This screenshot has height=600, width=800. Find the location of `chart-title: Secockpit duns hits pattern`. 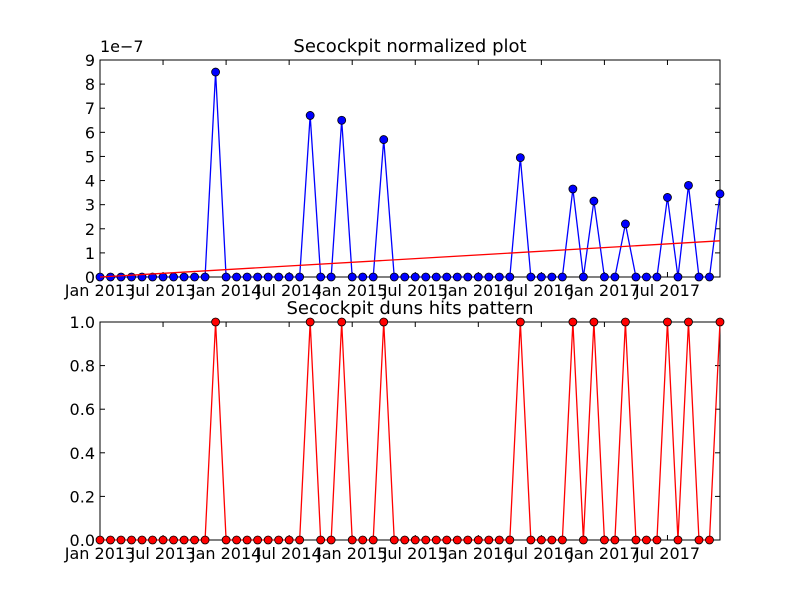

chart-title: Secockpit duns hits pattern is located at coordinates (410, 308).